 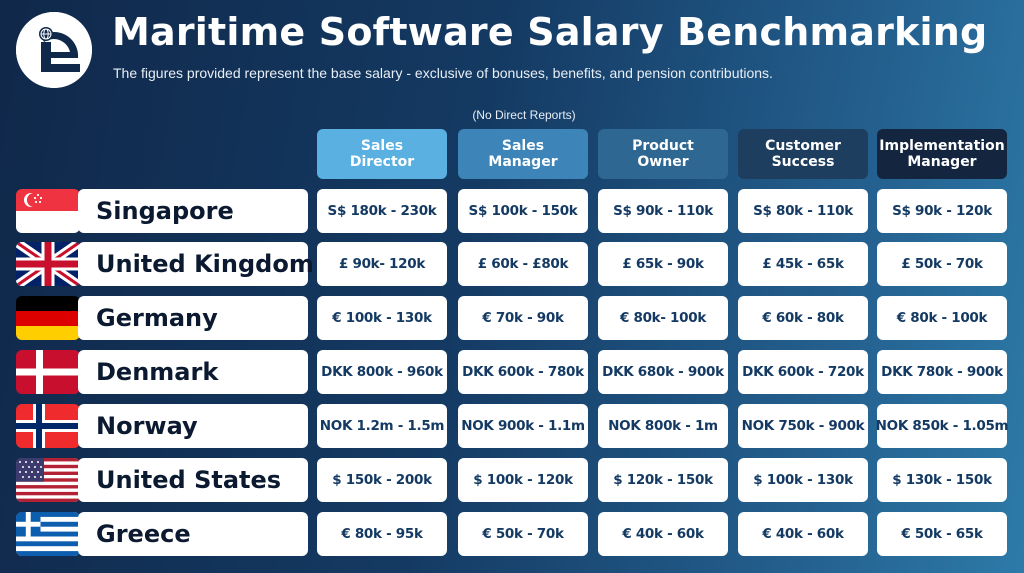 What do you see at coordinates (48, 534) in the screenshot?
I see `greece-flag-icon` at bounding box center [48, 534].